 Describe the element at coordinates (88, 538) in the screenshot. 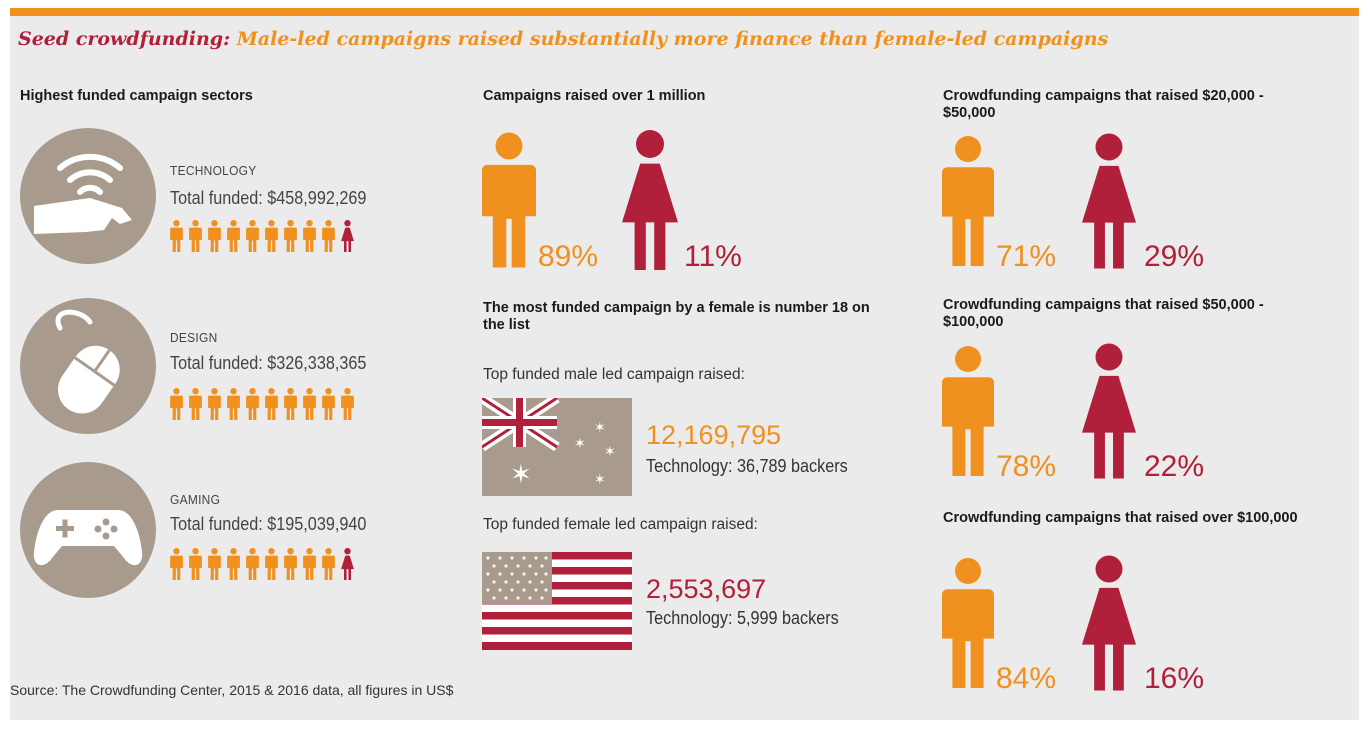

I see `gamepad-icon` at that location.